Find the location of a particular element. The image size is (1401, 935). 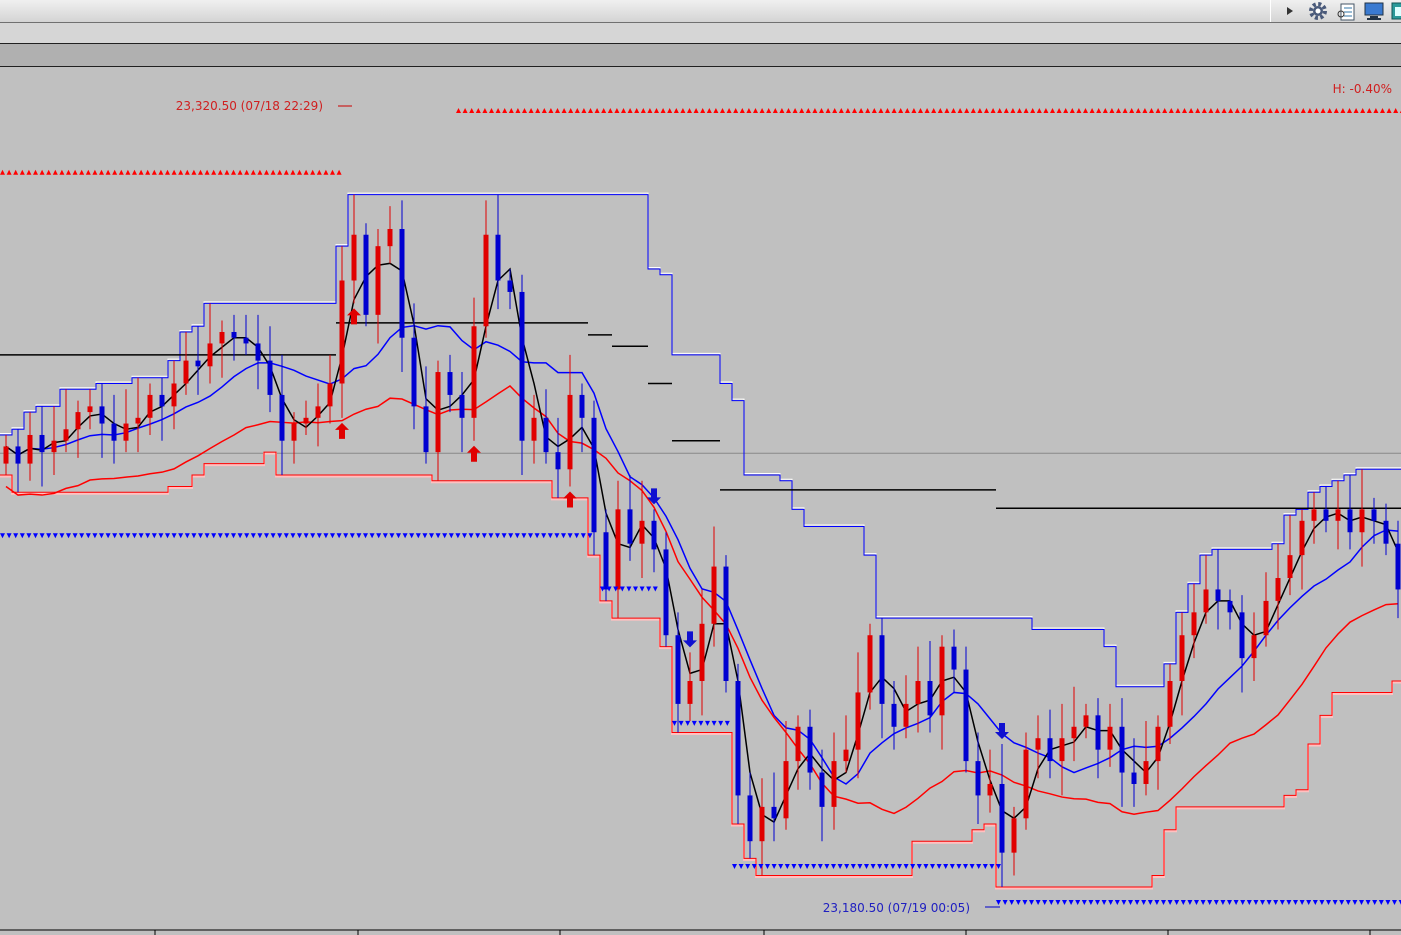

buy-arrow-icon is located at coordinates (474, 453).